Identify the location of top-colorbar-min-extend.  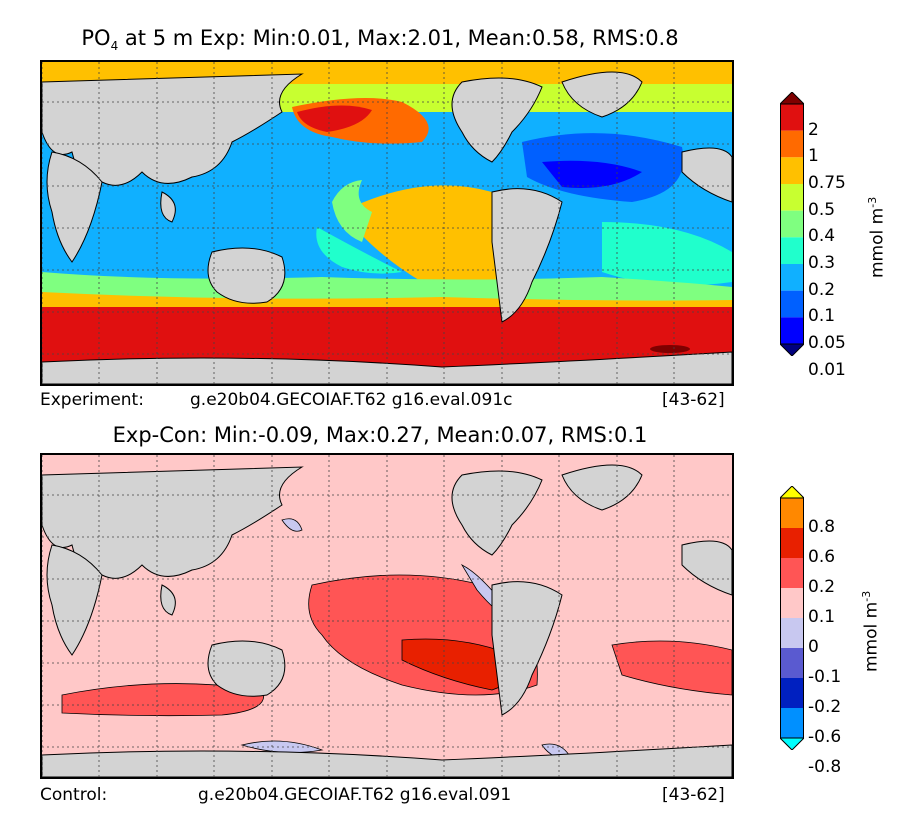
(792, 350).